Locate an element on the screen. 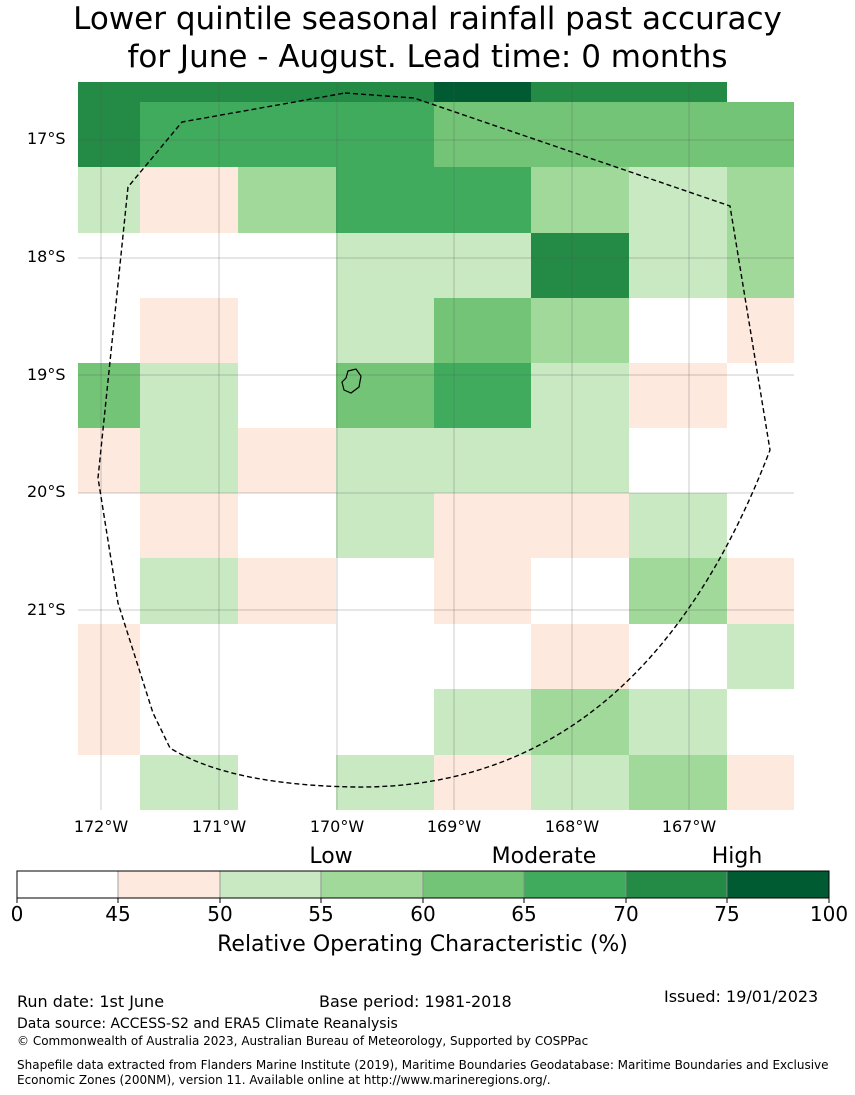  lon-label-171w: 171°W is located at coordinates (219, 826).